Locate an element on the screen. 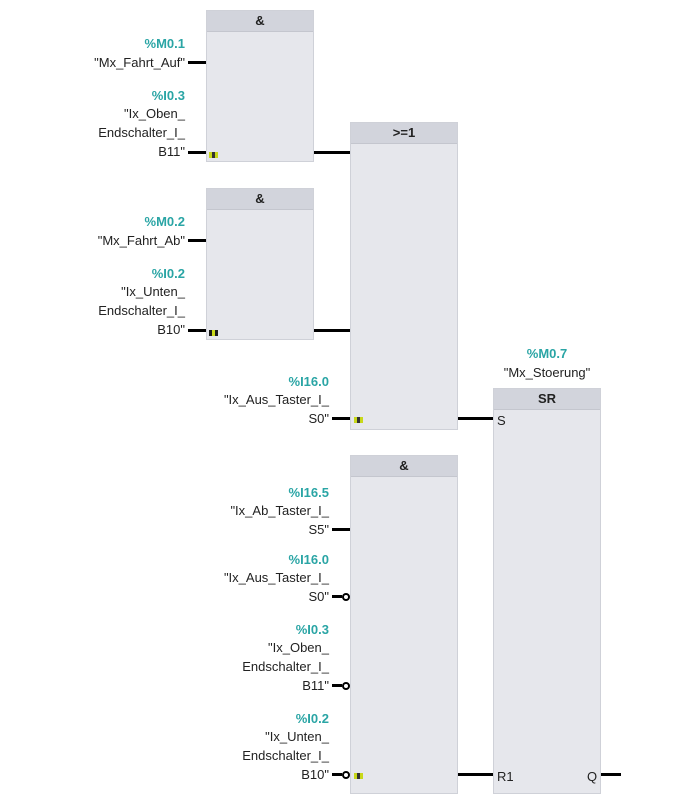  operand-symbol: "Mx_Fahrt_Ab" is located at coordinates (141, 240).